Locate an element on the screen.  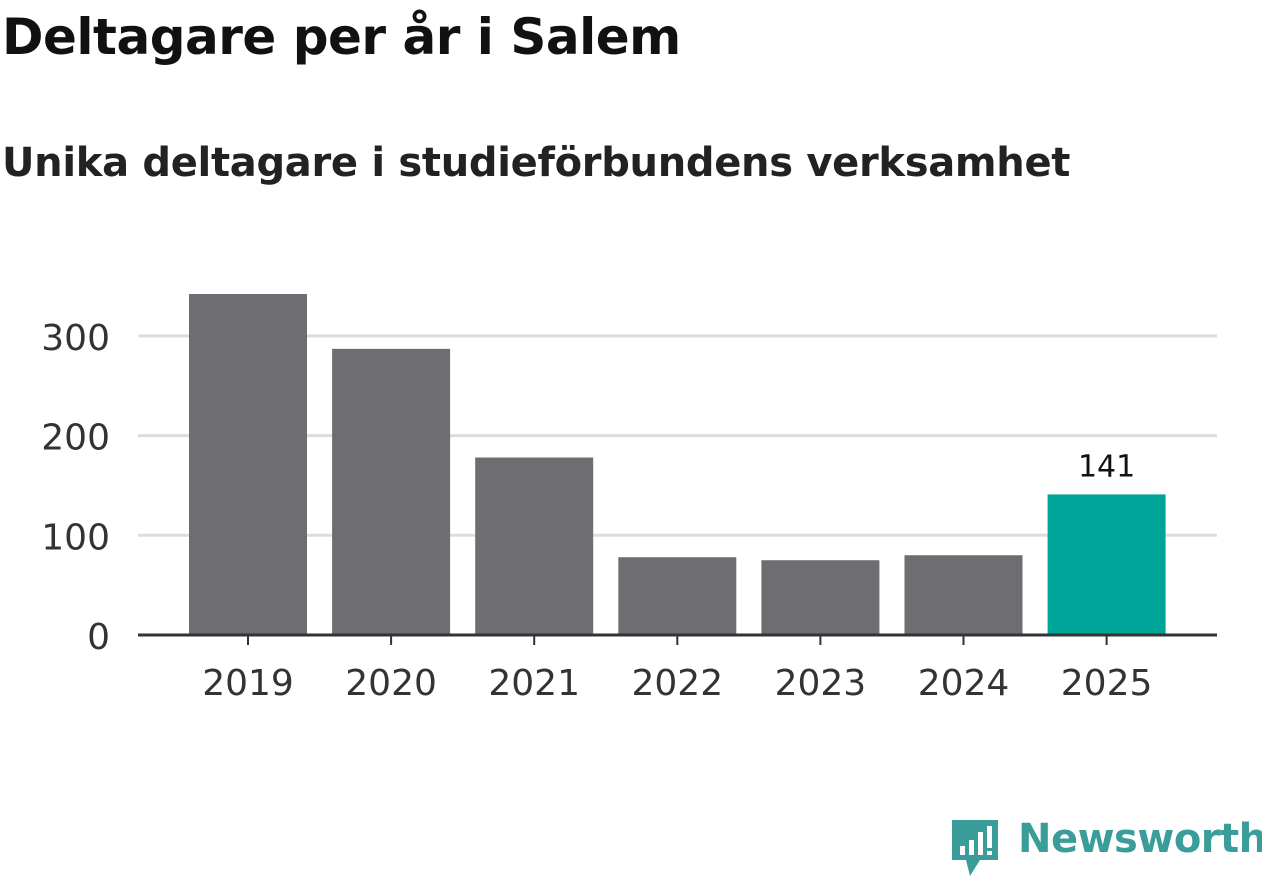
newsworthy-logo-icon is located at coordinates (975, 848).